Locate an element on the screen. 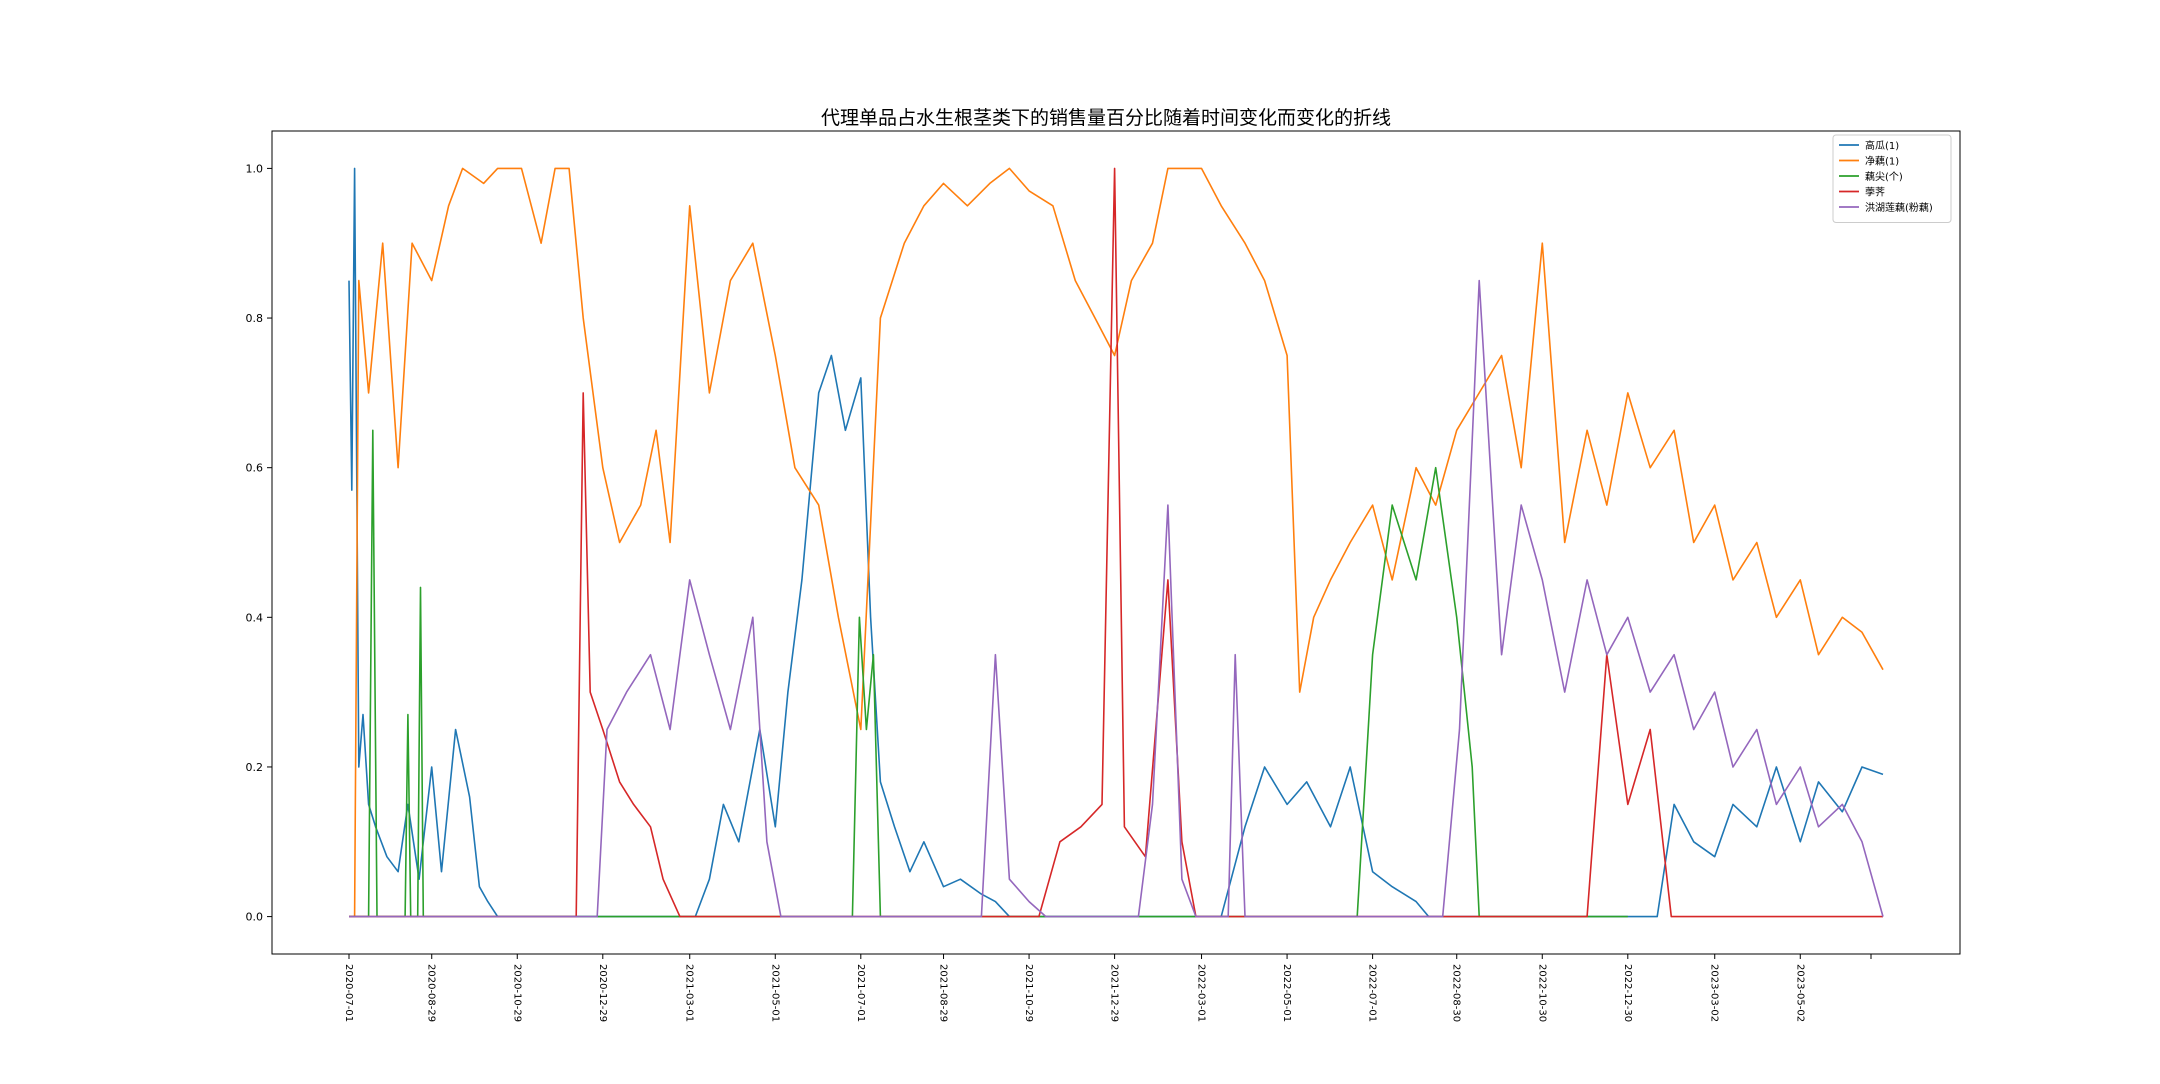 This screenshot has height=1084, width=2160. x-tick-label: 2022-05-01 is located at coordinates (1286, 993).